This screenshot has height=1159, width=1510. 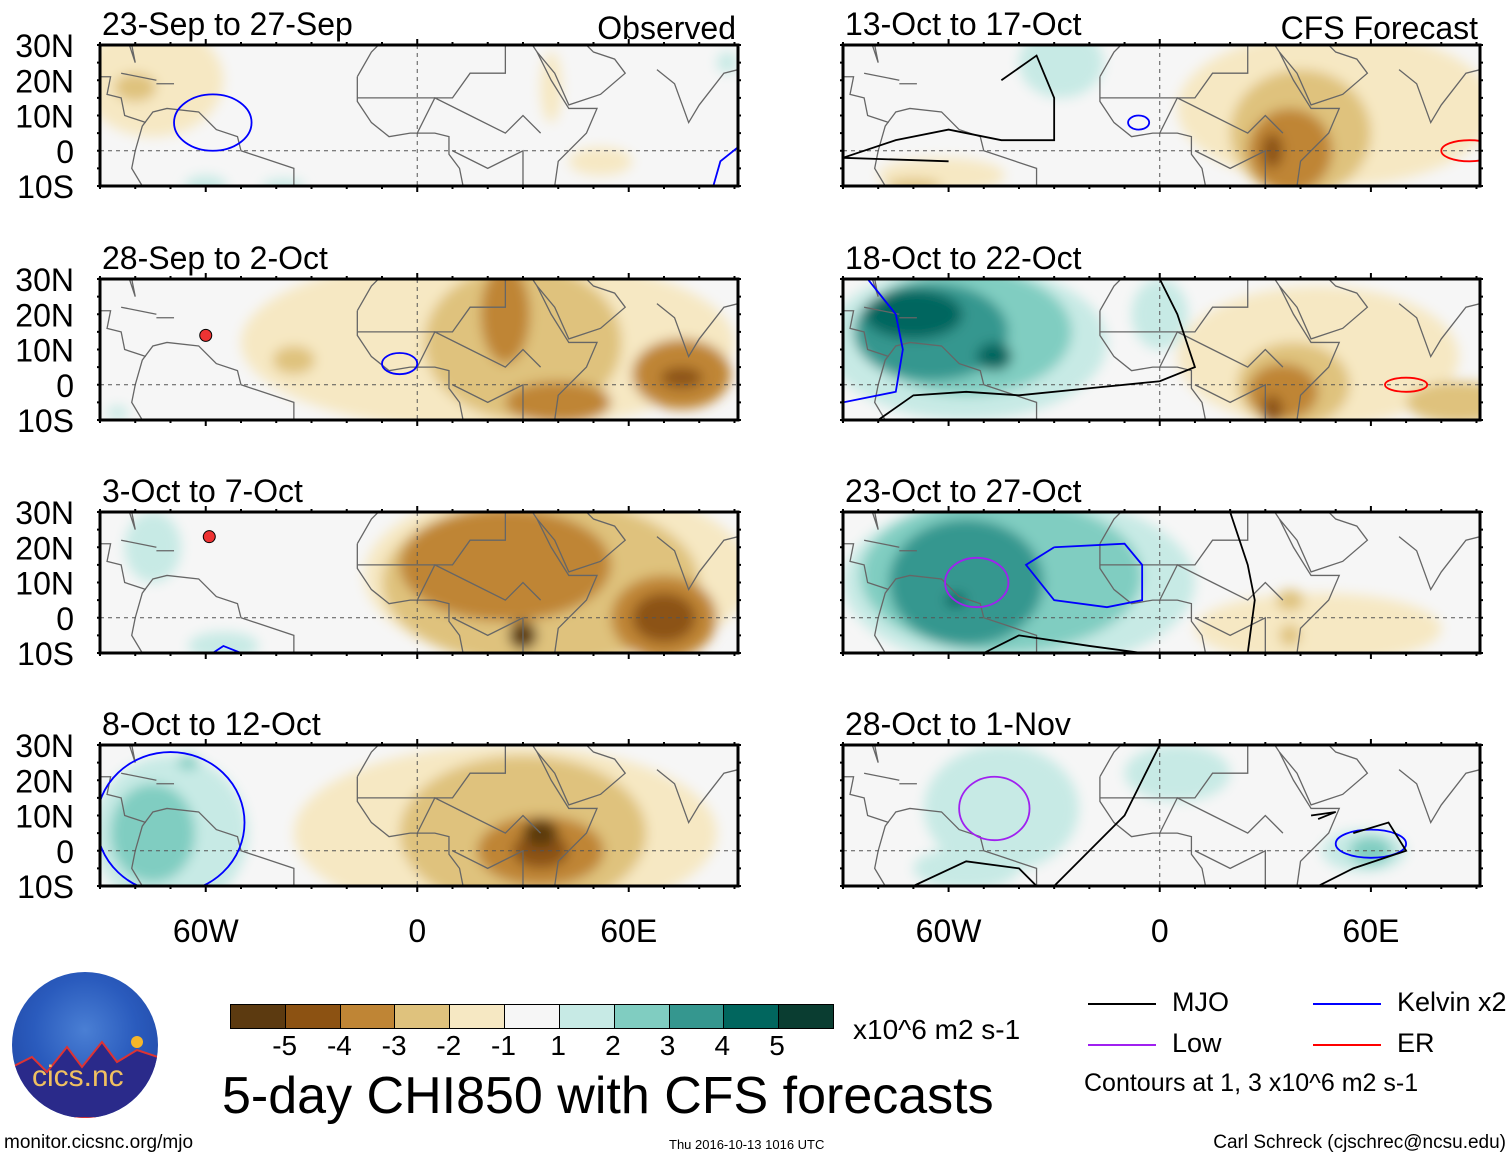 I want to click on lon-label: 0, so click(x=417, y=931).